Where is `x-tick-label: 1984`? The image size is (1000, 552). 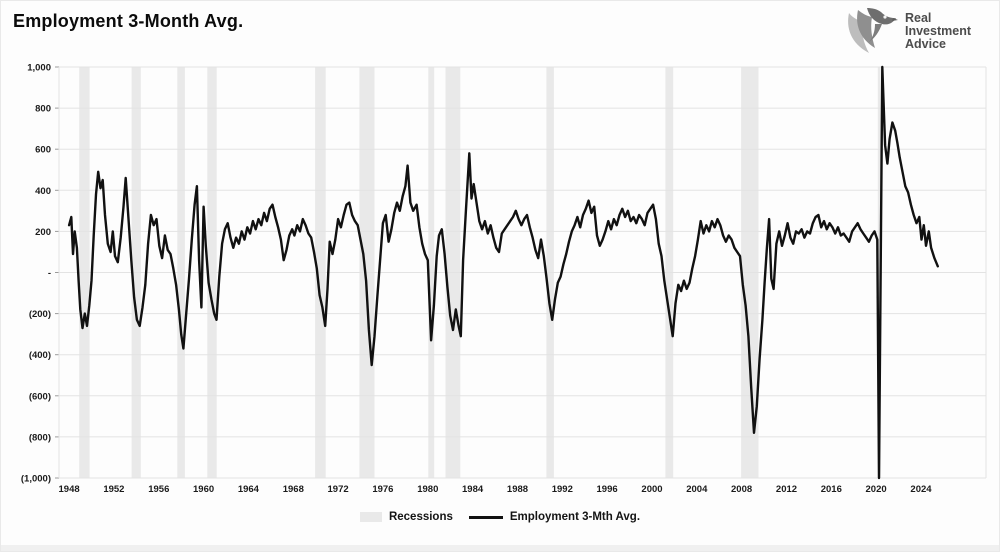
x-tick-label: 1984 is located at coordinates (473, 489).